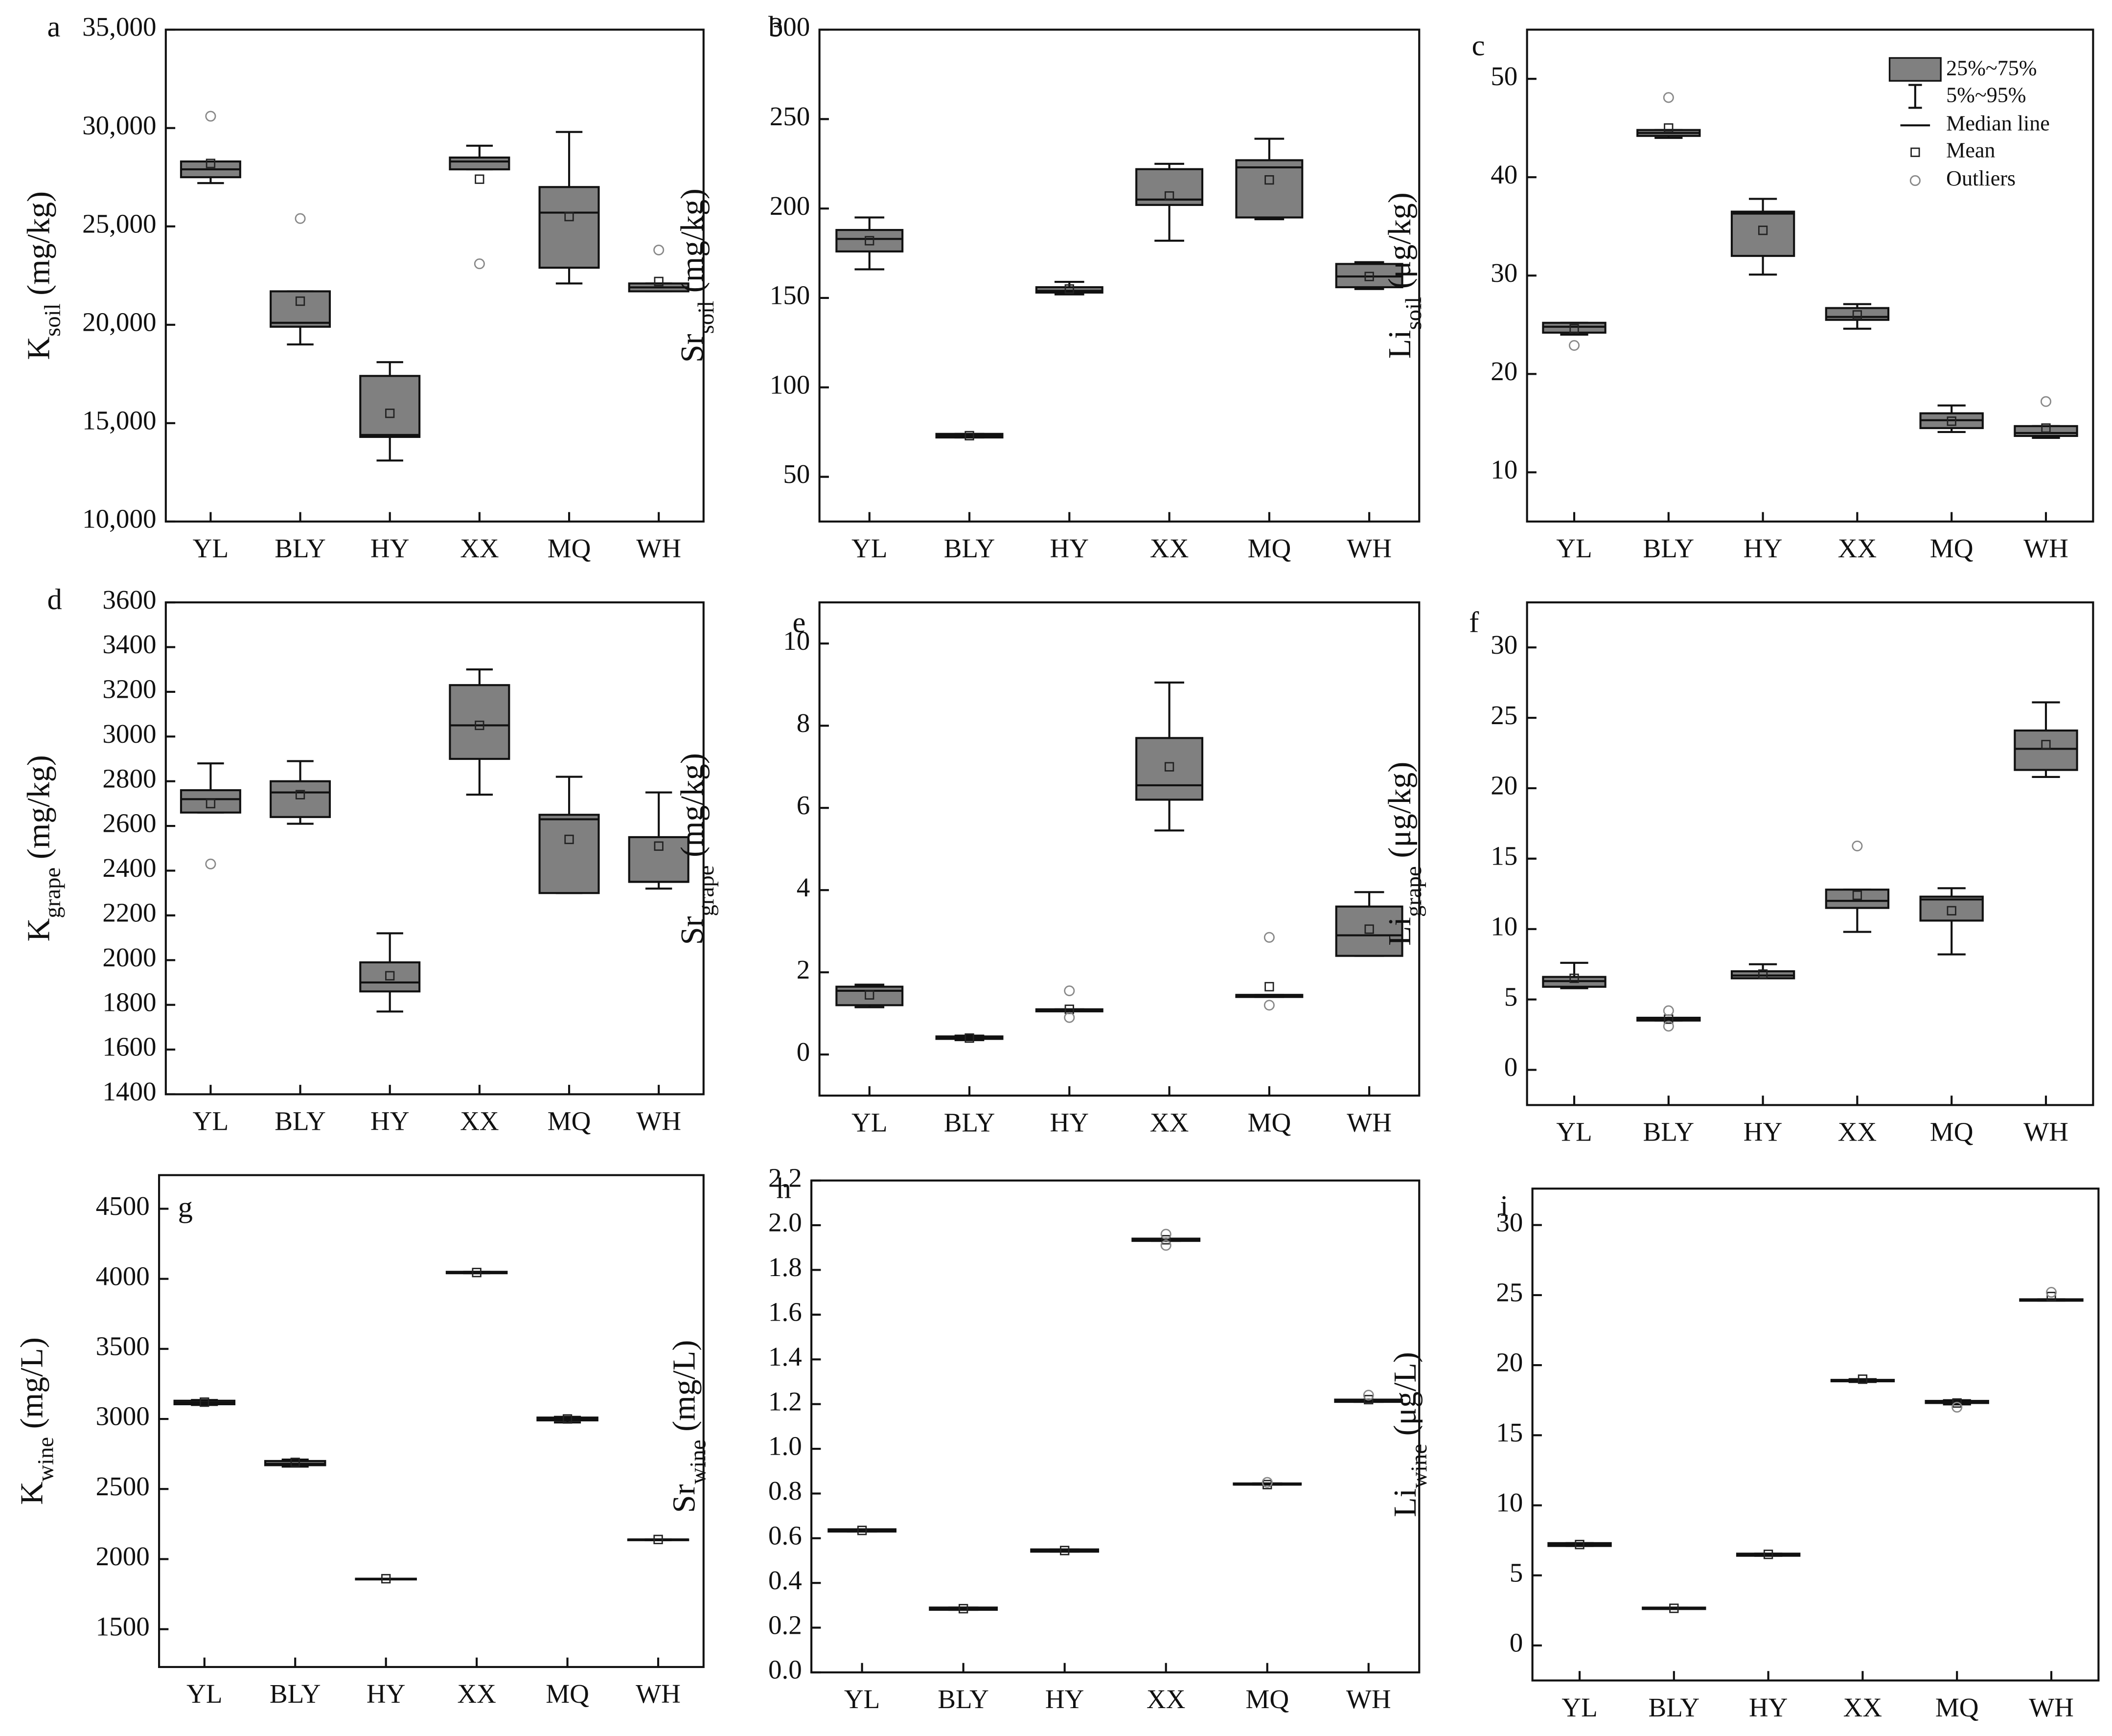 This screenshot has height=1736, width=2112. I want to click on y-tick-label: 20,000, so click(119, 322).